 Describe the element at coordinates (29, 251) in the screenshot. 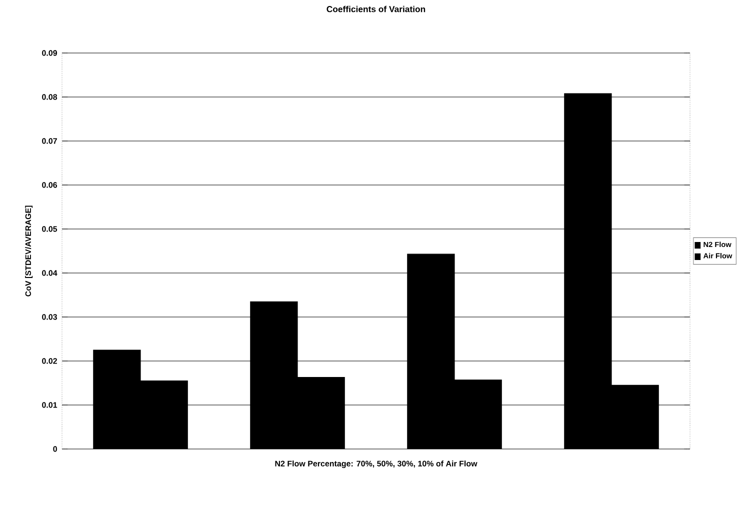

I see `y-axis-title: CoV [STDEV/AVERAGE]` at that location.